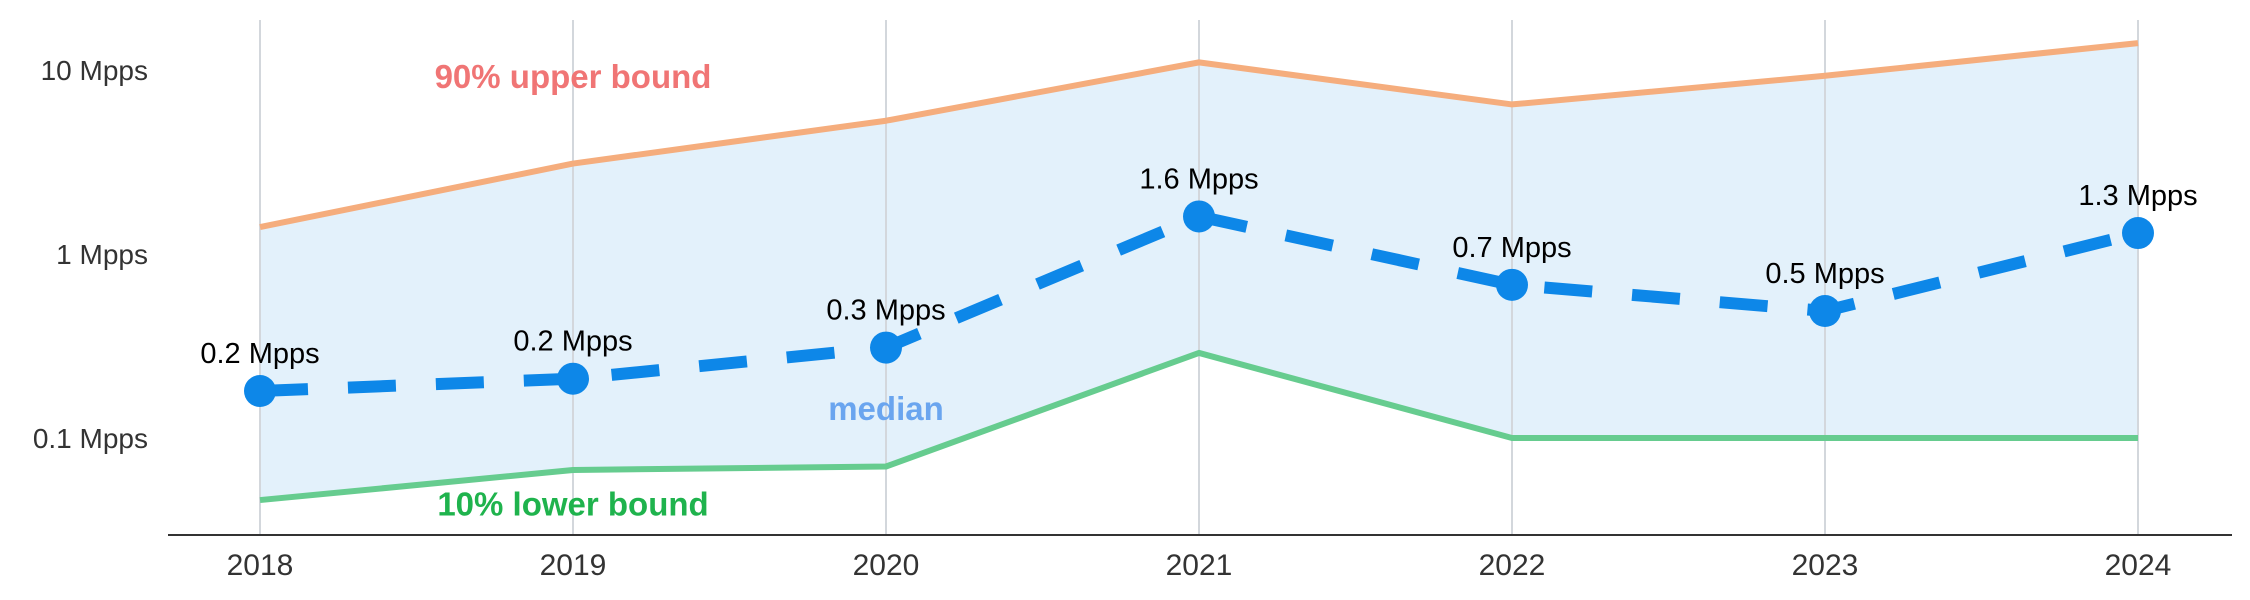 The height and width of the screenshot is (600, 2250). What do you see at coordinates (1199, 565) in the screenshot?
I see `x-tick-label: 2021` at bounding box center [1199, 565].